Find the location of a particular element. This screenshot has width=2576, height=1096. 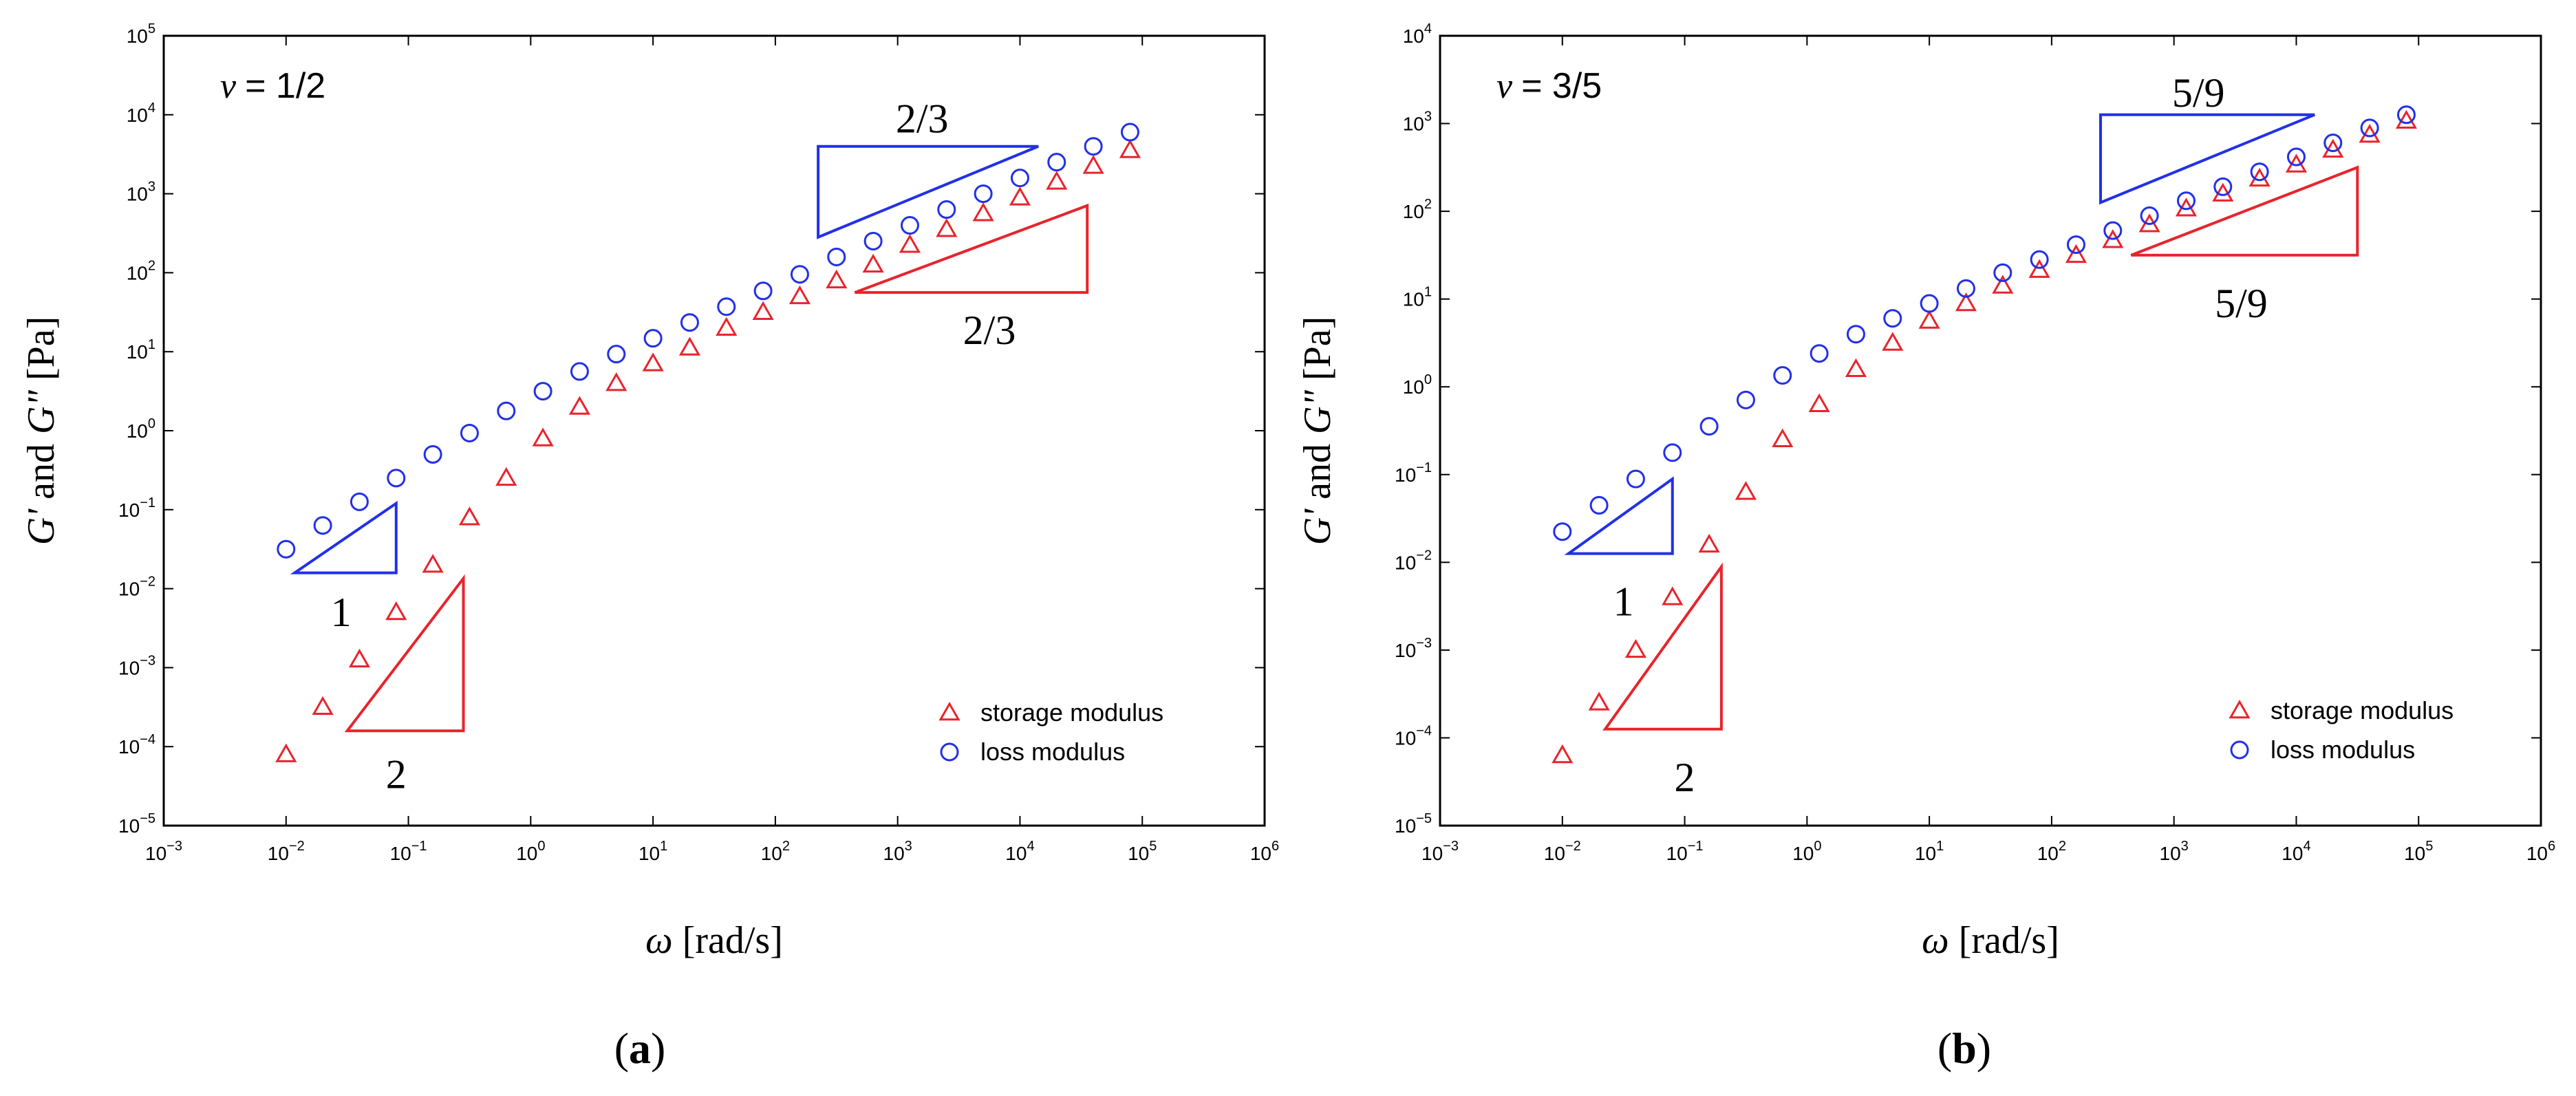

legend: storage modulus loss modulus is located at coordinates (2341, 730).